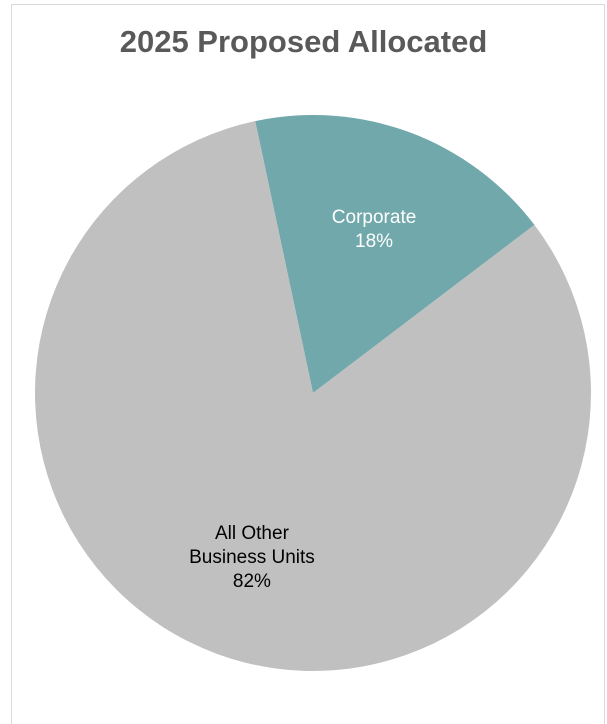 The image size is (607, 724). What do you see at coordinates (374, 217) in the screenshot?
I see `slice-name-line: Corporate` at bounding box center [374, 217].